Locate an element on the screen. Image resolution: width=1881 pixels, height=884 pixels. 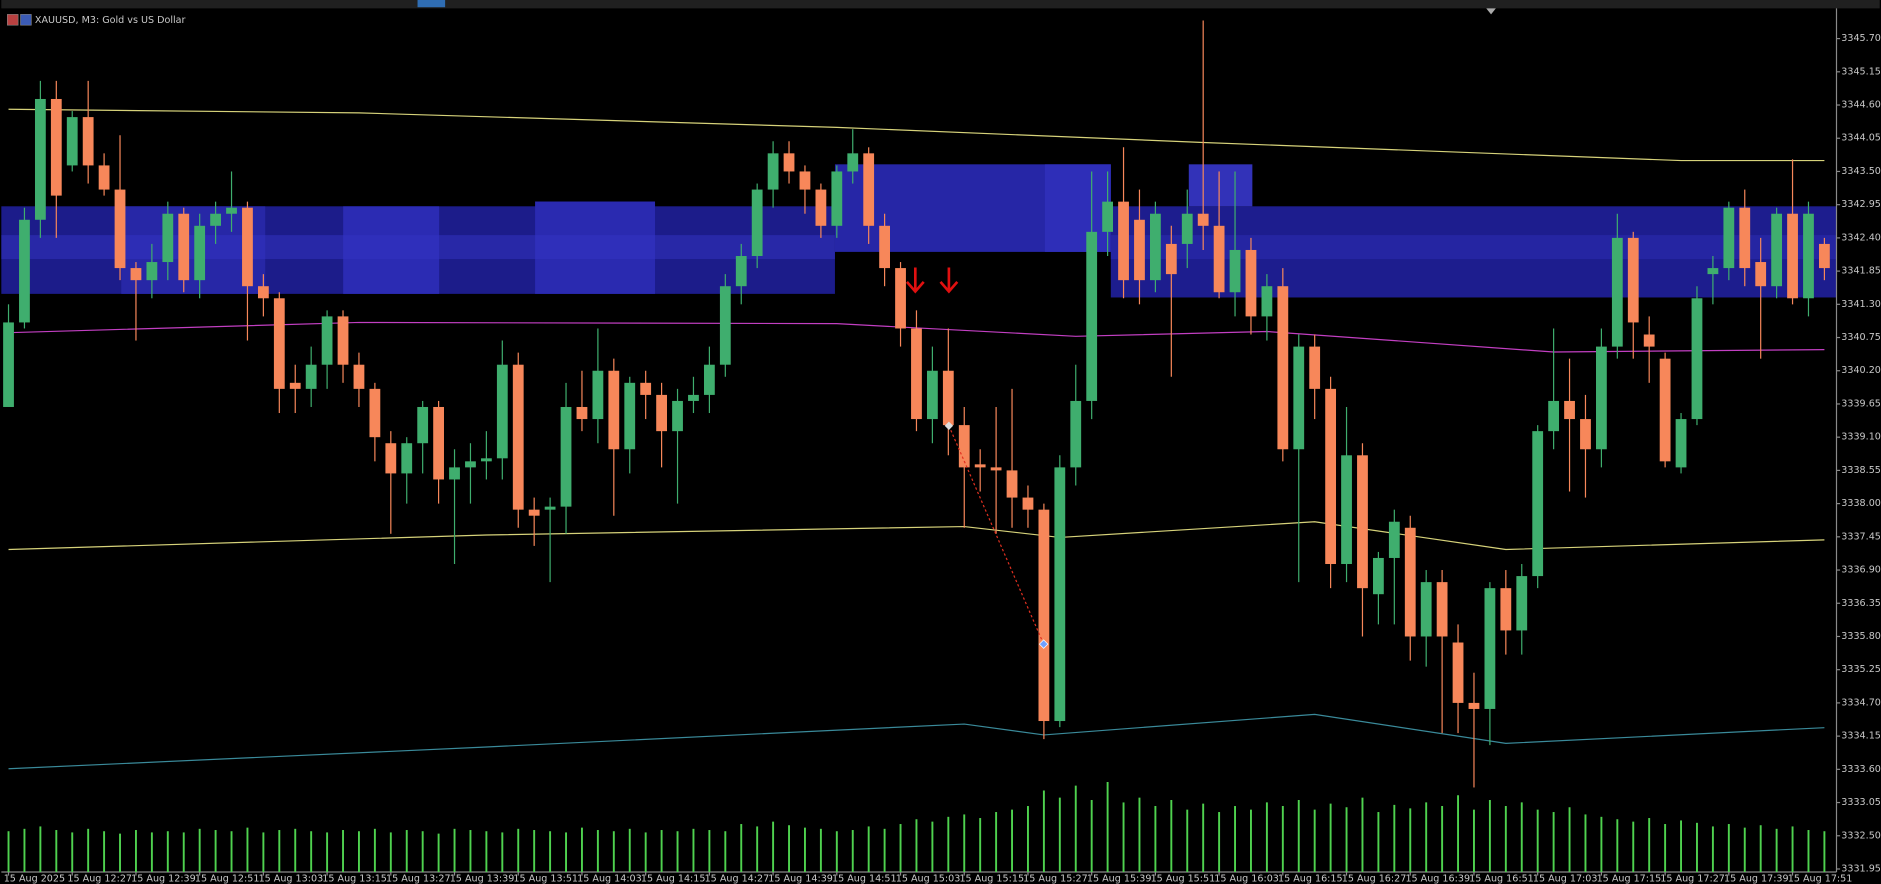
x-tick-label: 15 Aug 16:39 is located at coordinates (1437, 879).